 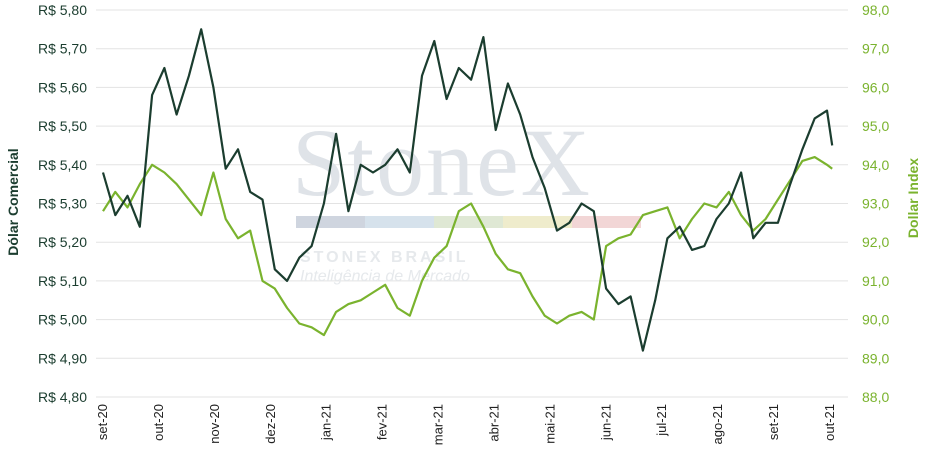 I want to click on left-tick-label: R$ 5,60, so click(x=62, y=87).